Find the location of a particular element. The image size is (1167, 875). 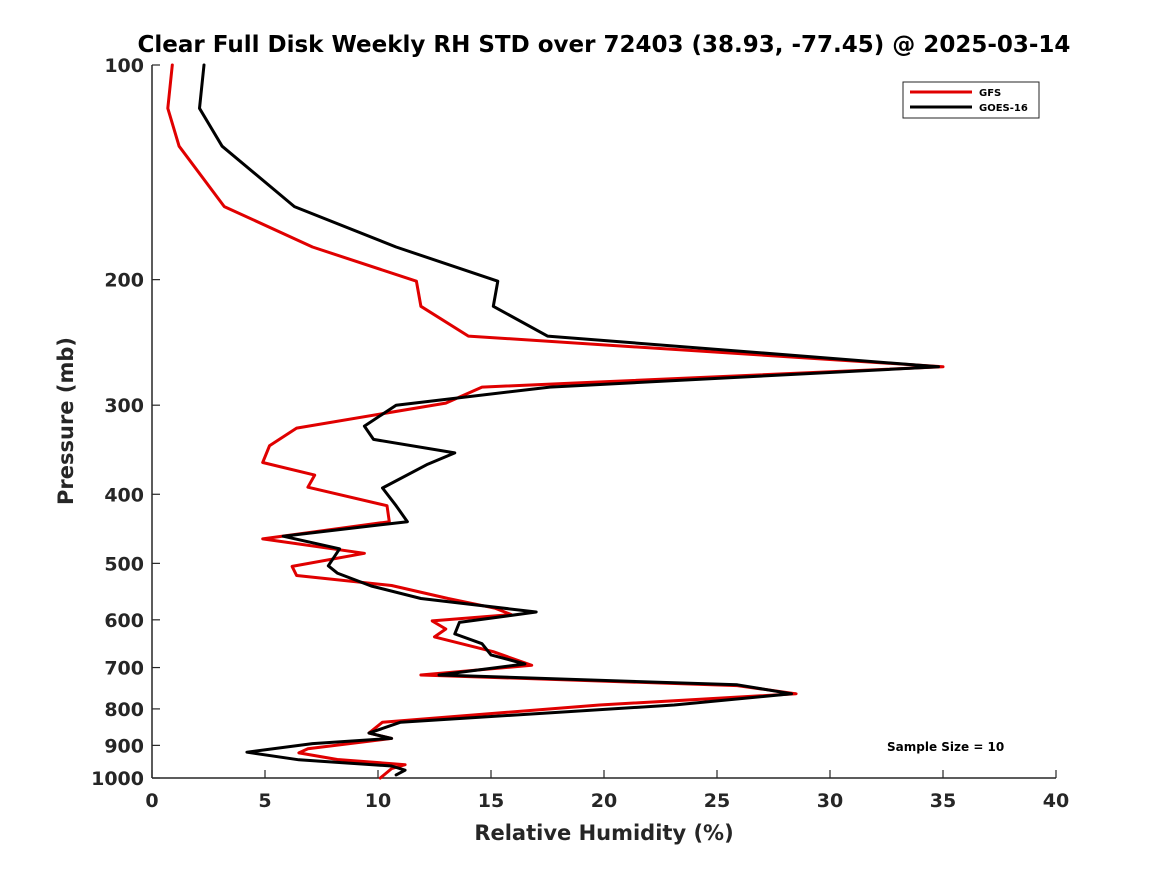

x-axis-title: Relative Humidity (%) is located at coordinates (603, 833).